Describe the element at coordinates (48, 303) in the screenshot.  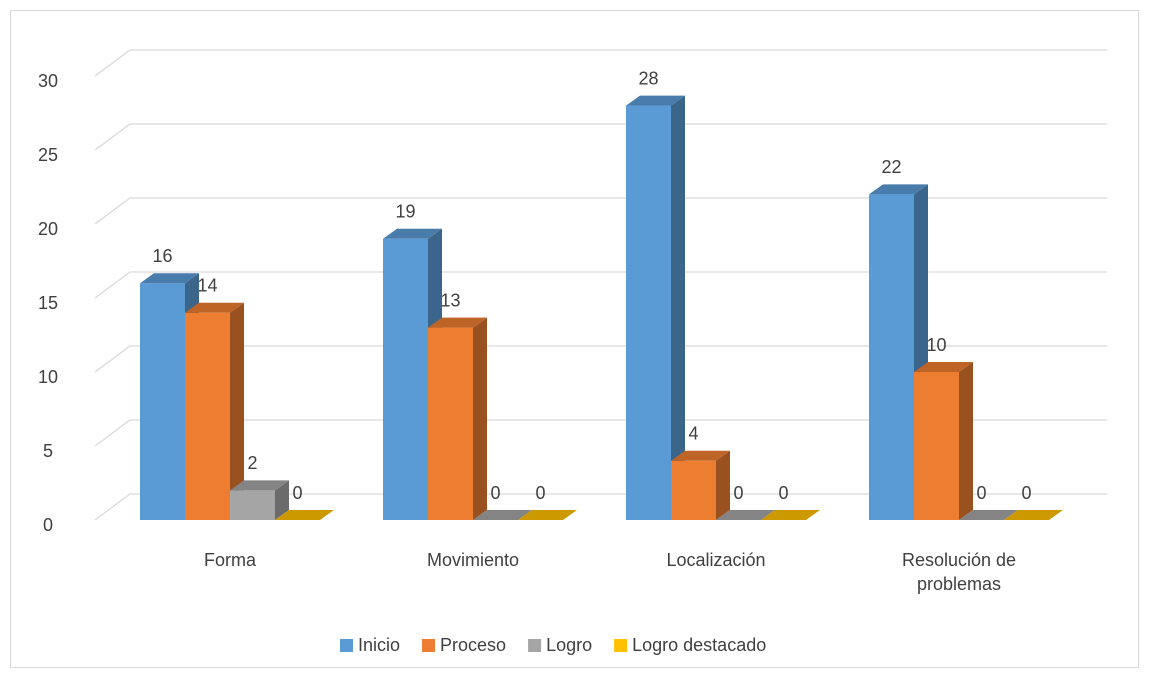
I see `y-tick-label: 15` at that location.